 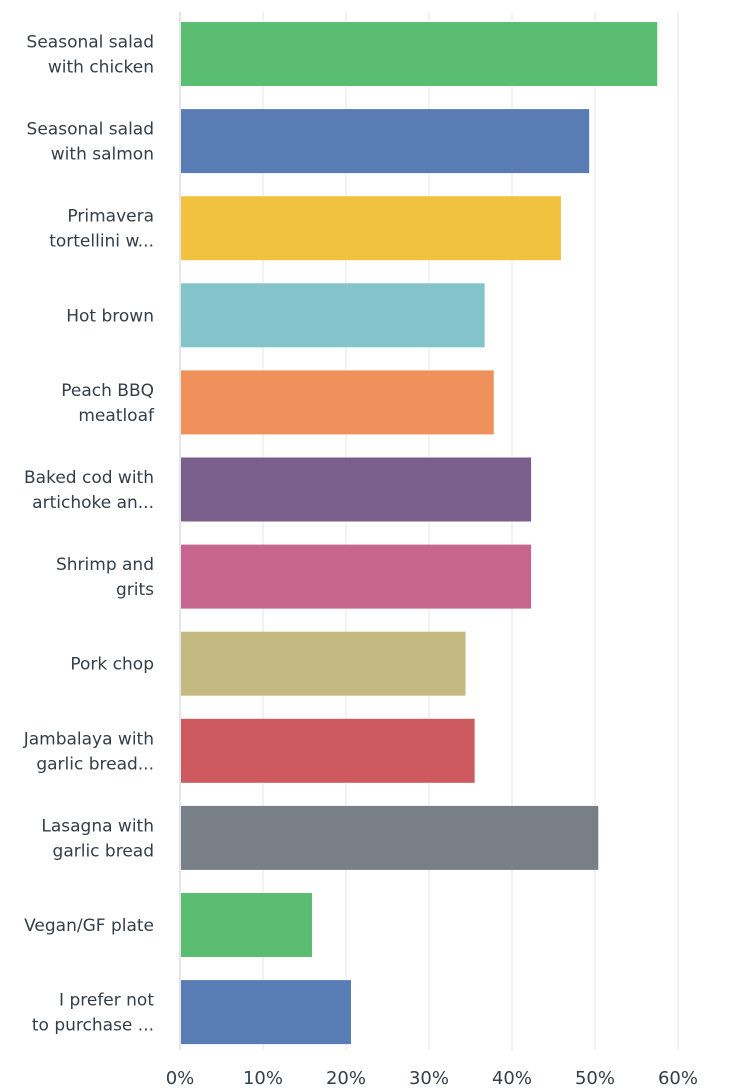 I want to click on category-label-line: garlic bread, so click(x=103, y=851).